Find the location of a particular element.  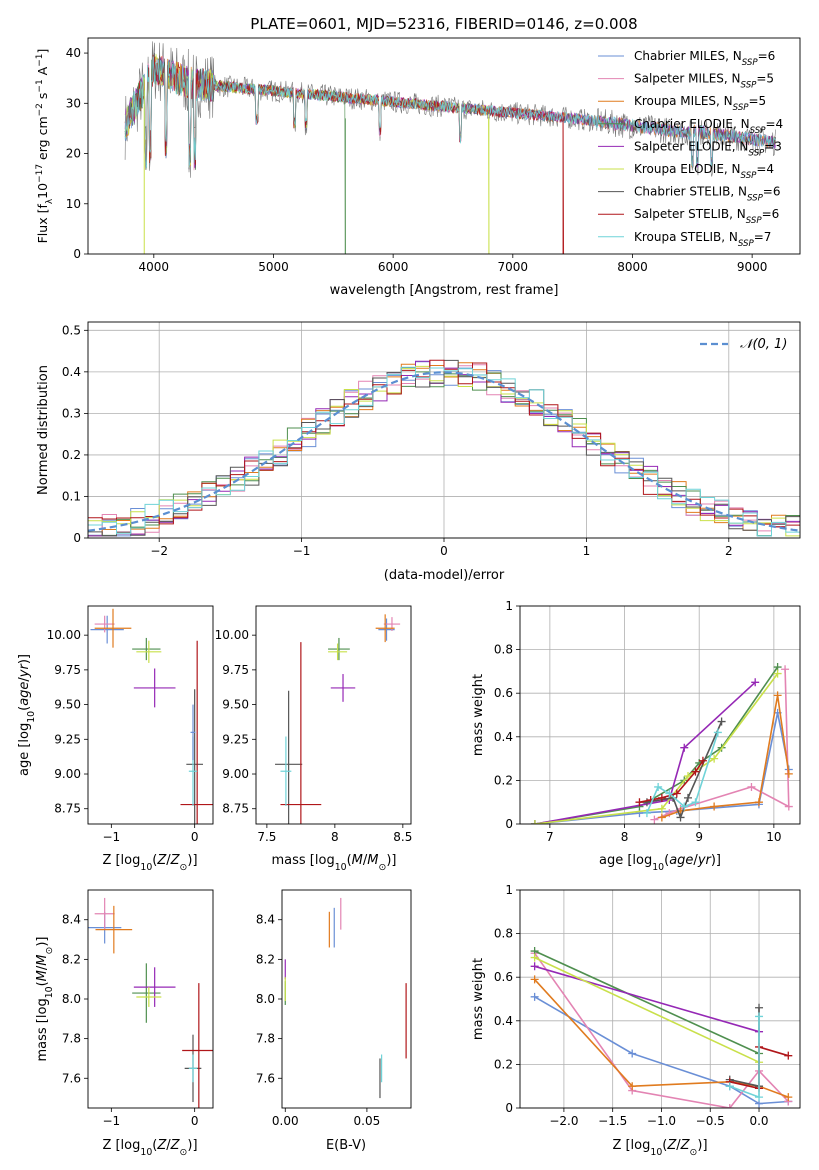

y-tick-label: 40 is located at coordinates (73, 53).